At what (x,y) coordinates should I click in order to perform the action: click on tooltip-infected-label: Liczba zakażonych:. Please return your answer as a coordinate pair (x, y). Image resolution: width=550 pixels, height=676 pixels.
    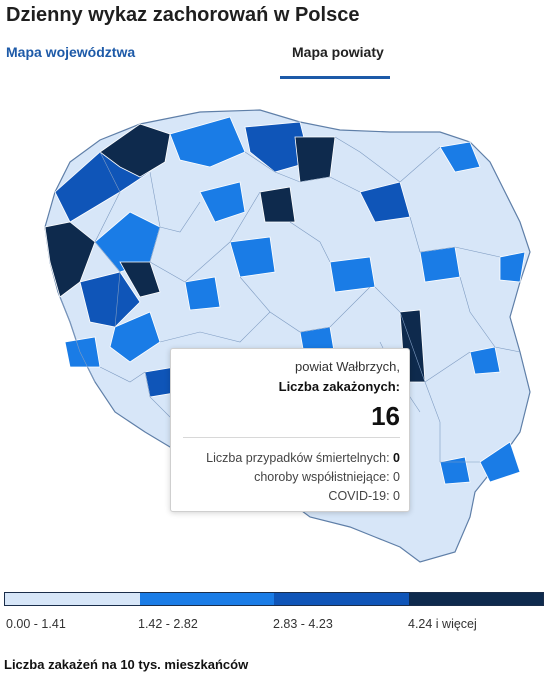
    Looking at the image, I should click on (339, 386).